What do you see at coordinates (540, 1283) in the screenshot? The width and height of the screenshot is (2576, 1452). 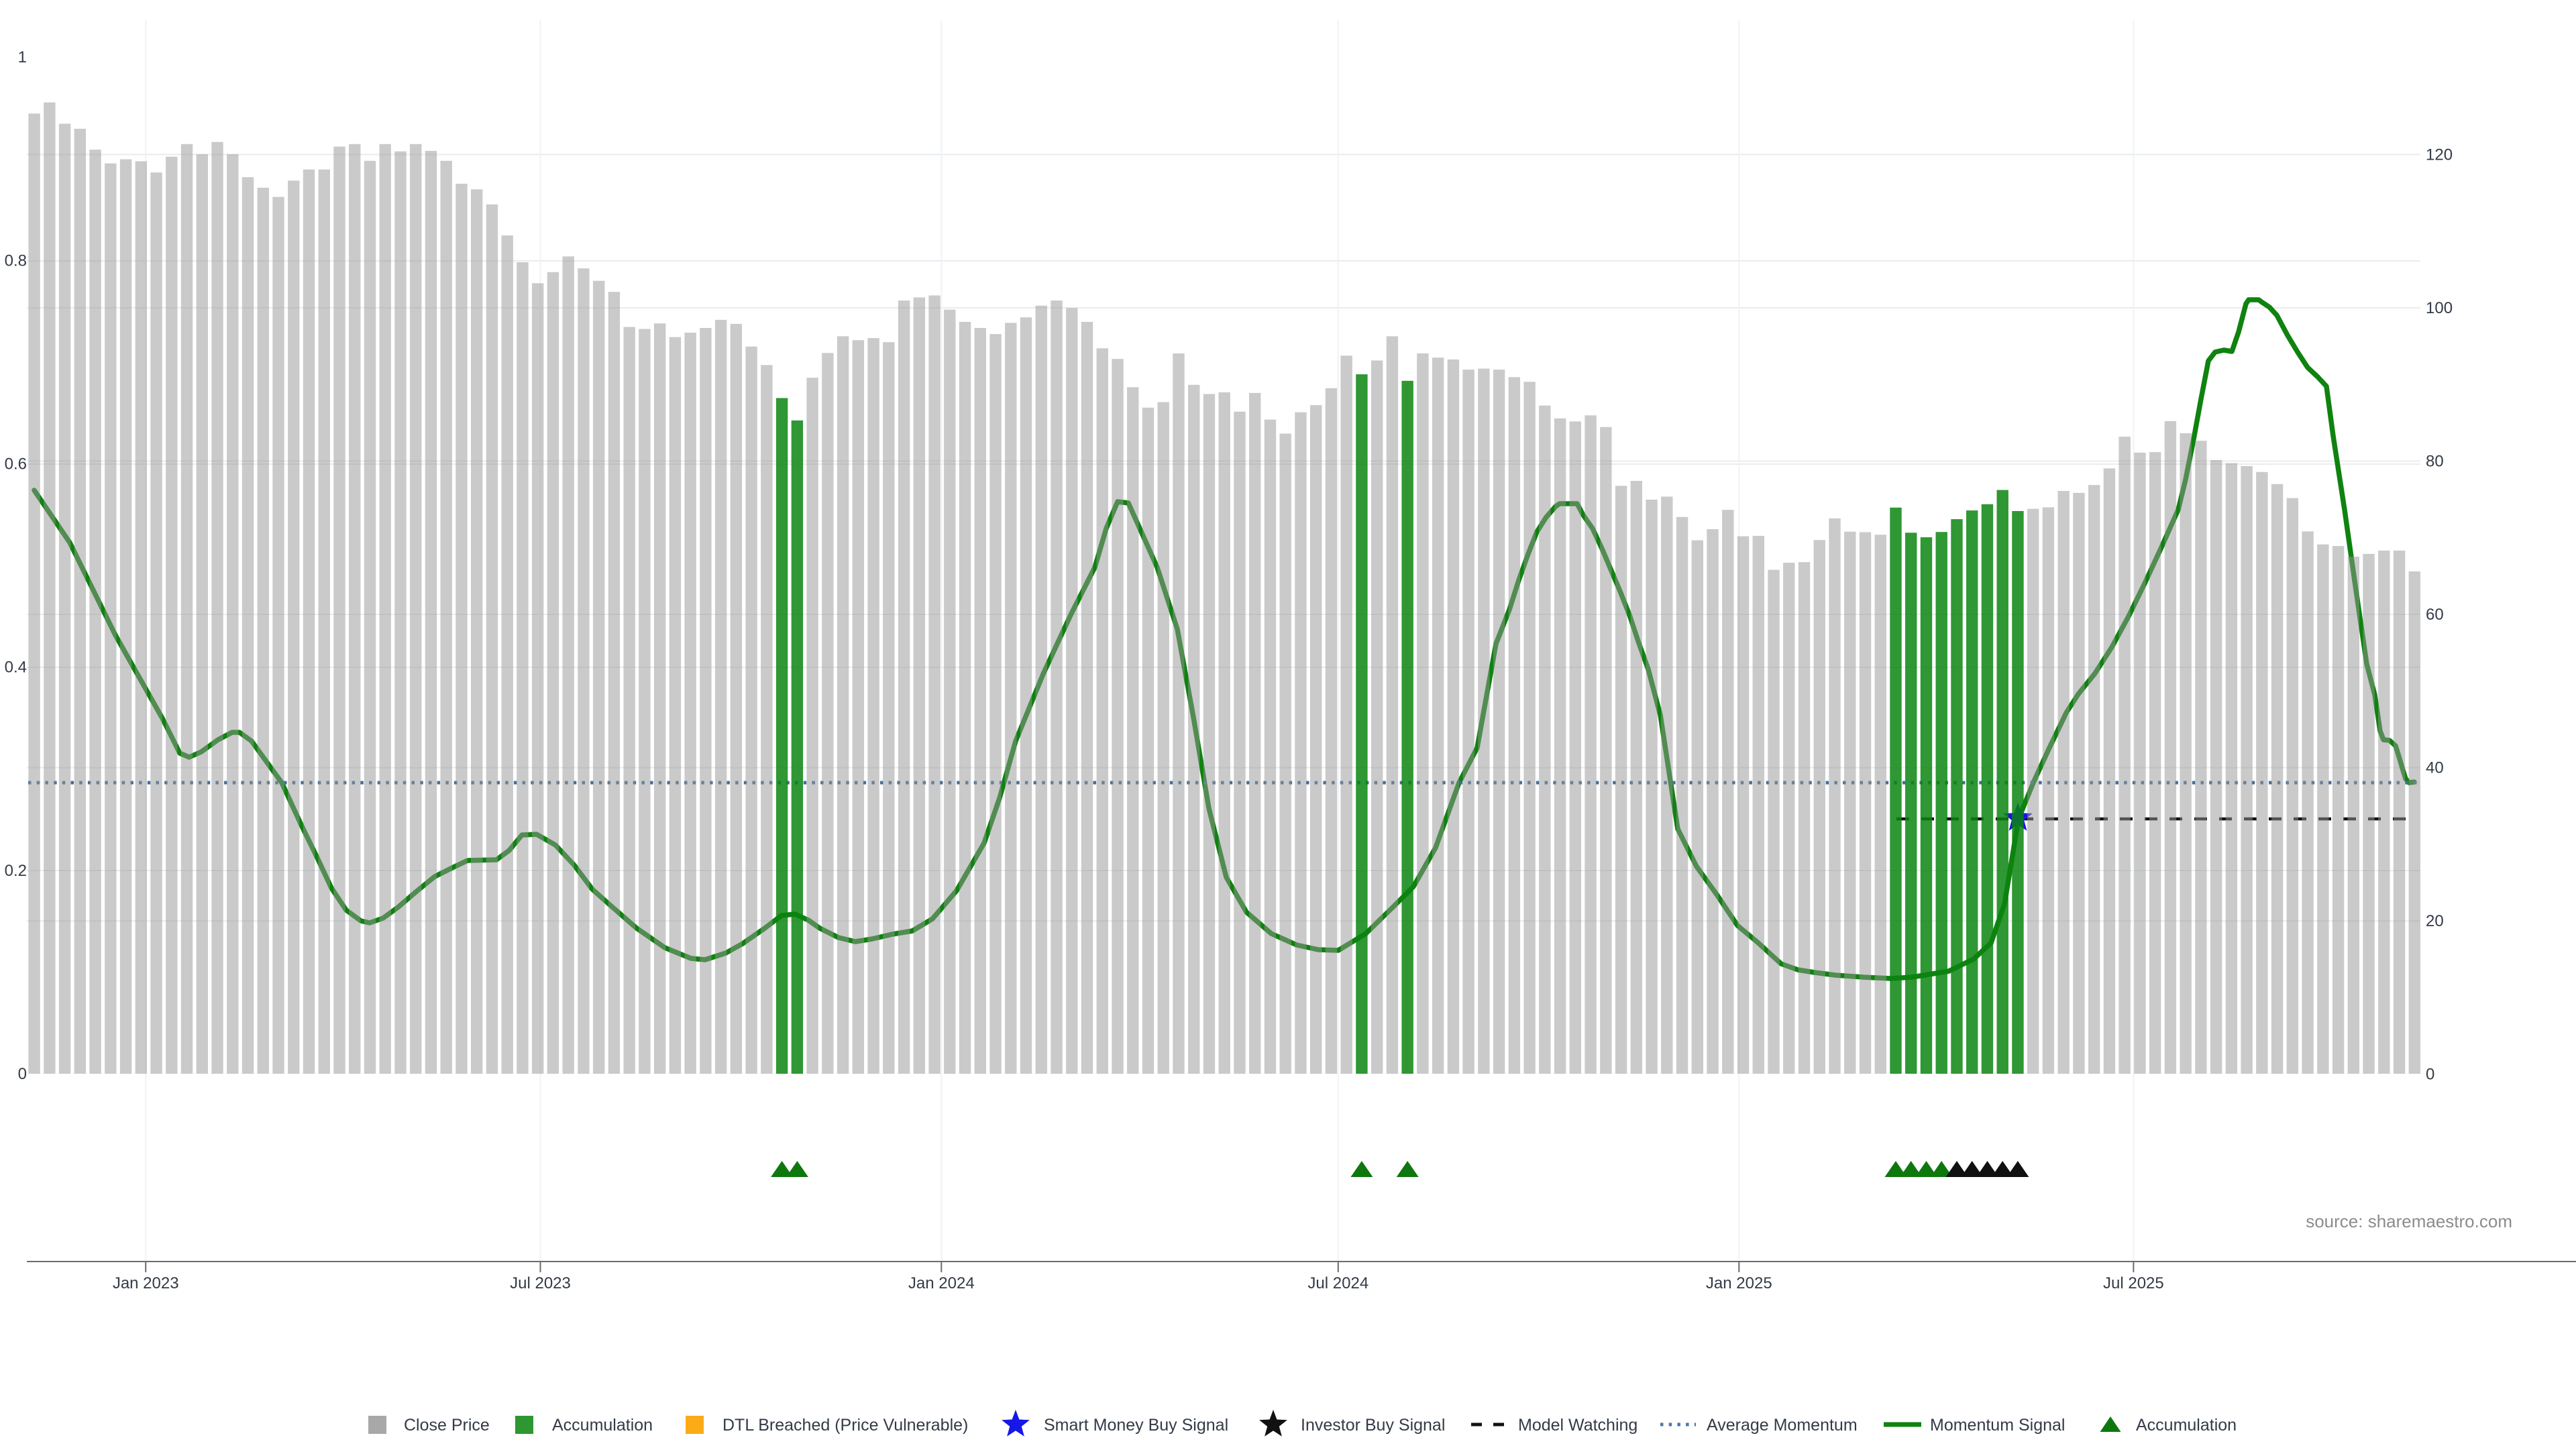 I see `svg-text: Jul 2023` at bounding box center [540, 1283].